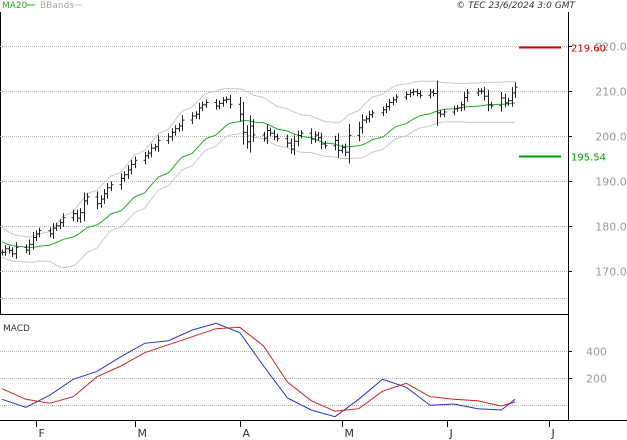 This screenshot has width=627, height=440. Describe the element at coordinates (611, 160) in the screenshot. I see `price-tick-labels: 220.0 210.0 200.0 190.0 180.0 170.0` at that location.